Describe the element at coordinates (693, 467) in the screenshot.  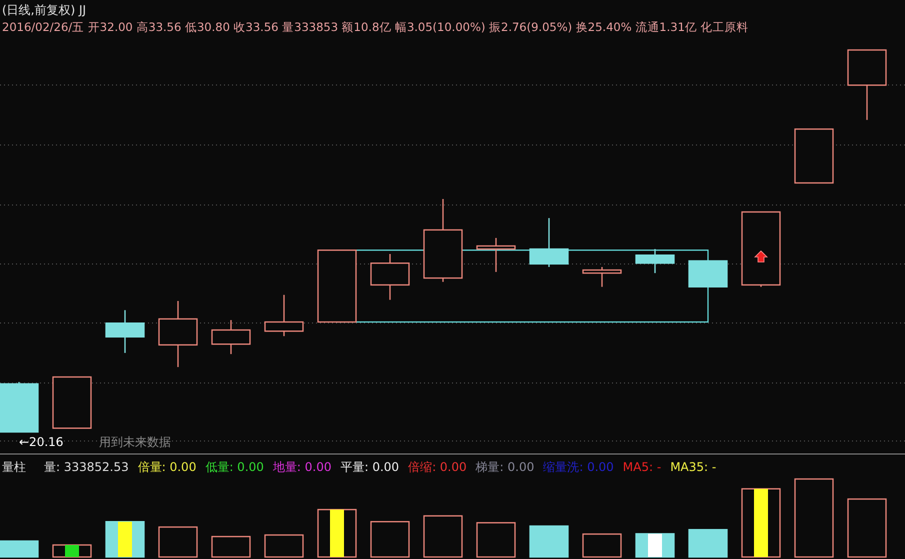
I see `text: MA35: -` at that location.